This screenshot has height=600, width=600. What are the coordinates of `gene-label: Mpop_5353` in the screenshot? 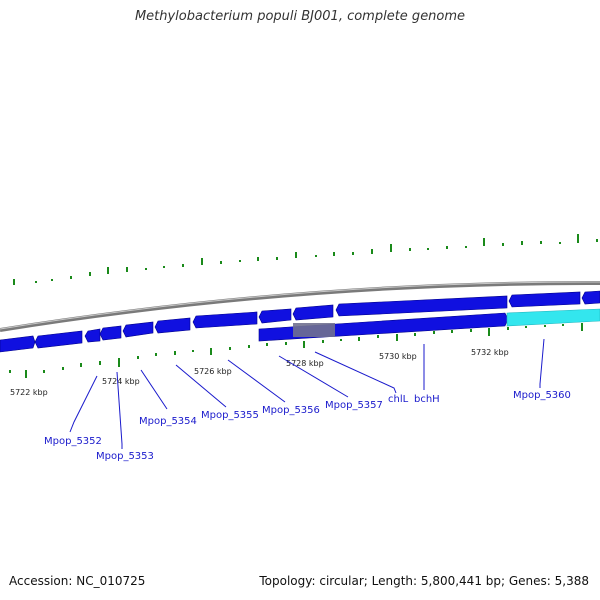 It's located at (125, 456).